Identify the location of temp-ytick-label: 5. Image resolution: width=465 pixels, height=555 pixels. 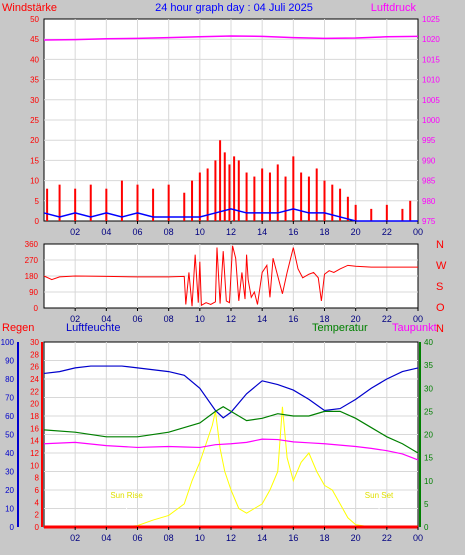
(426, 504).